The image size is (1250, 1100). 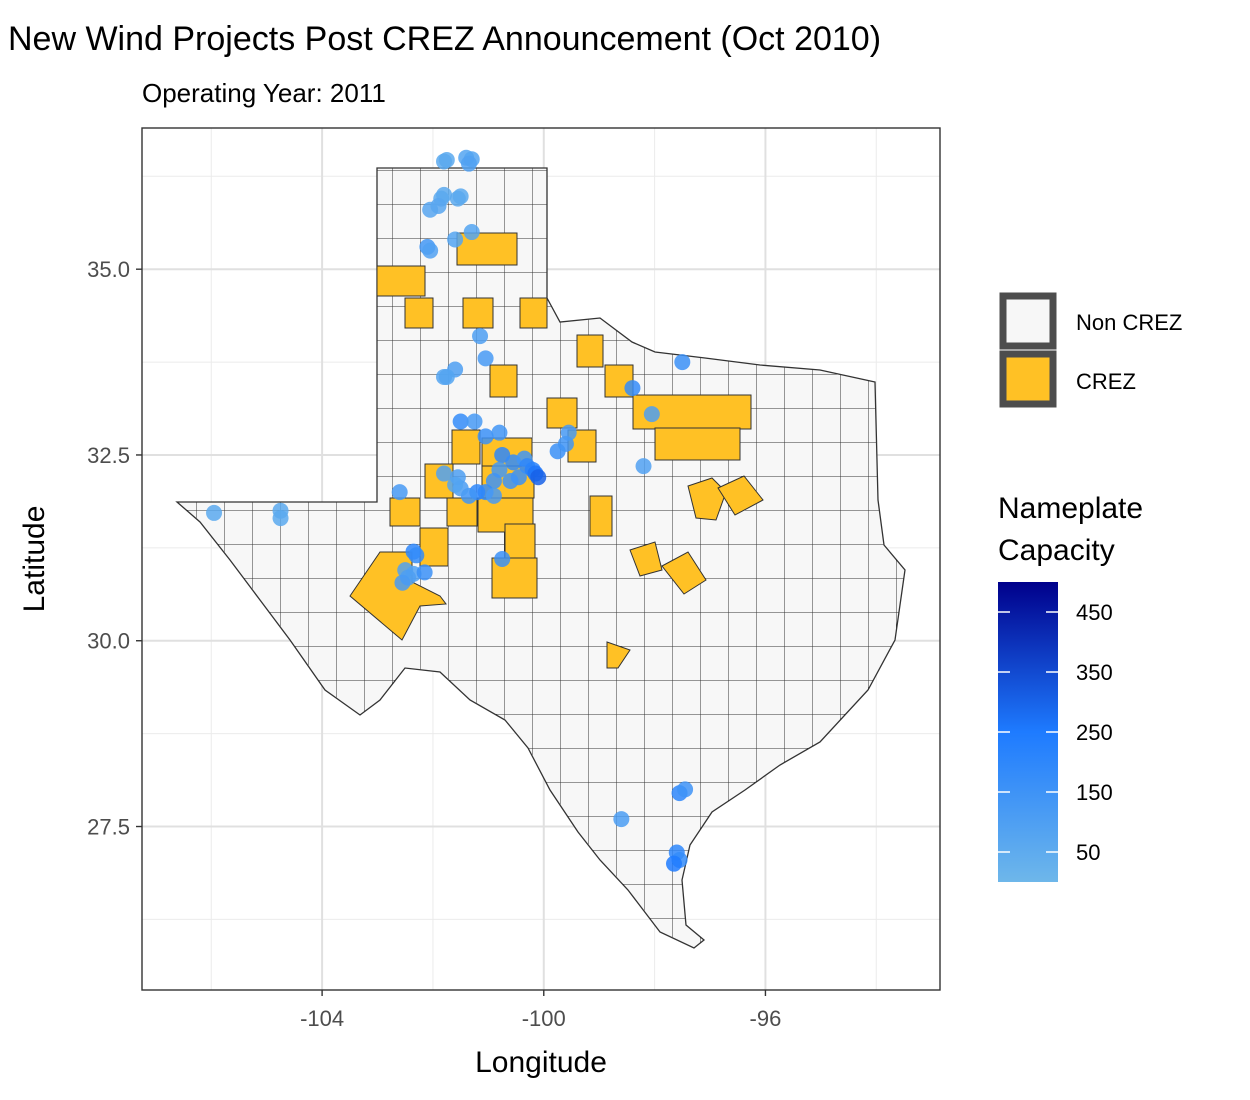 I want to click on y-tick-label: 30.0, so click(x=108, y=641).